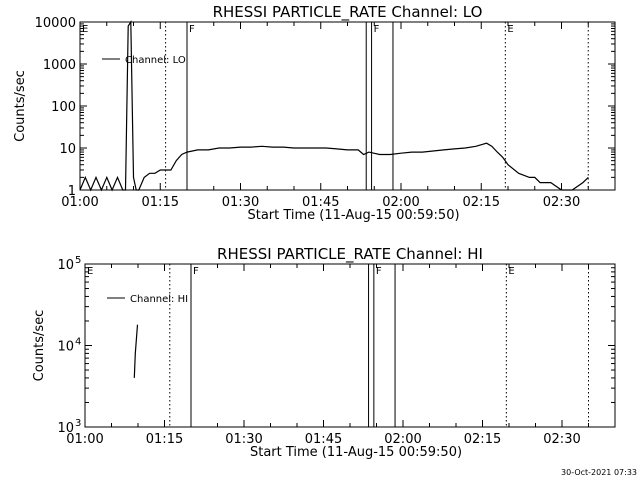 This screenshot has height=480, width=640. I want to click on y-tick-label: 10000, so click(55, 23).